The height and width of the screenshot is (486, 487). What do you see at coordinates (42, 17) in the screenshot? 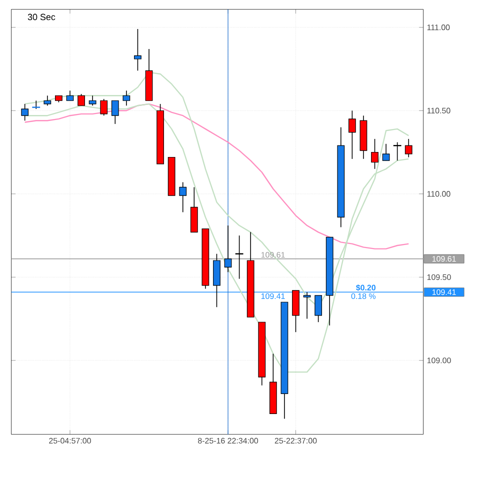
I see `chart-title: 30 Sec` at bounding box center [42, 17].